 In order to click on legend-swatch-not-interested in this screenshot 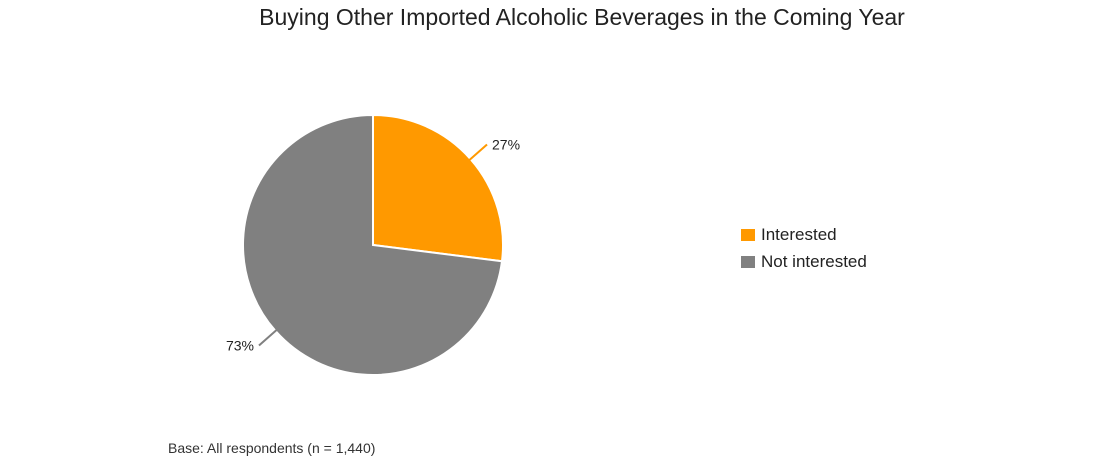, I will do `click(748, 261)`.